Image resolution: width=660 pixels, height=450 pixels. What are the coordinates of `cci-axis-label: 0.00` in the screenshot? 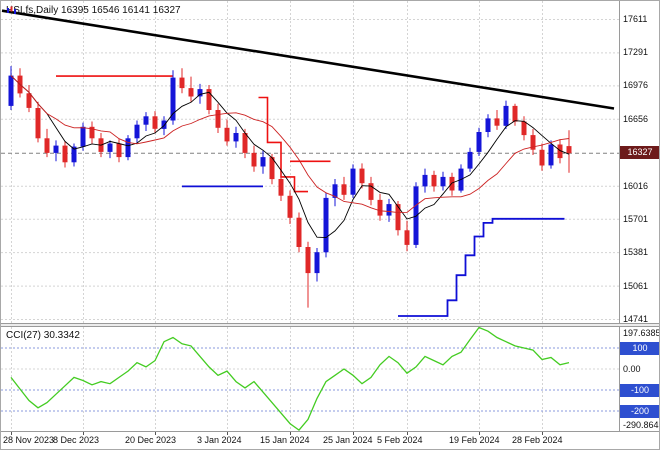 It's located at (632, 369).